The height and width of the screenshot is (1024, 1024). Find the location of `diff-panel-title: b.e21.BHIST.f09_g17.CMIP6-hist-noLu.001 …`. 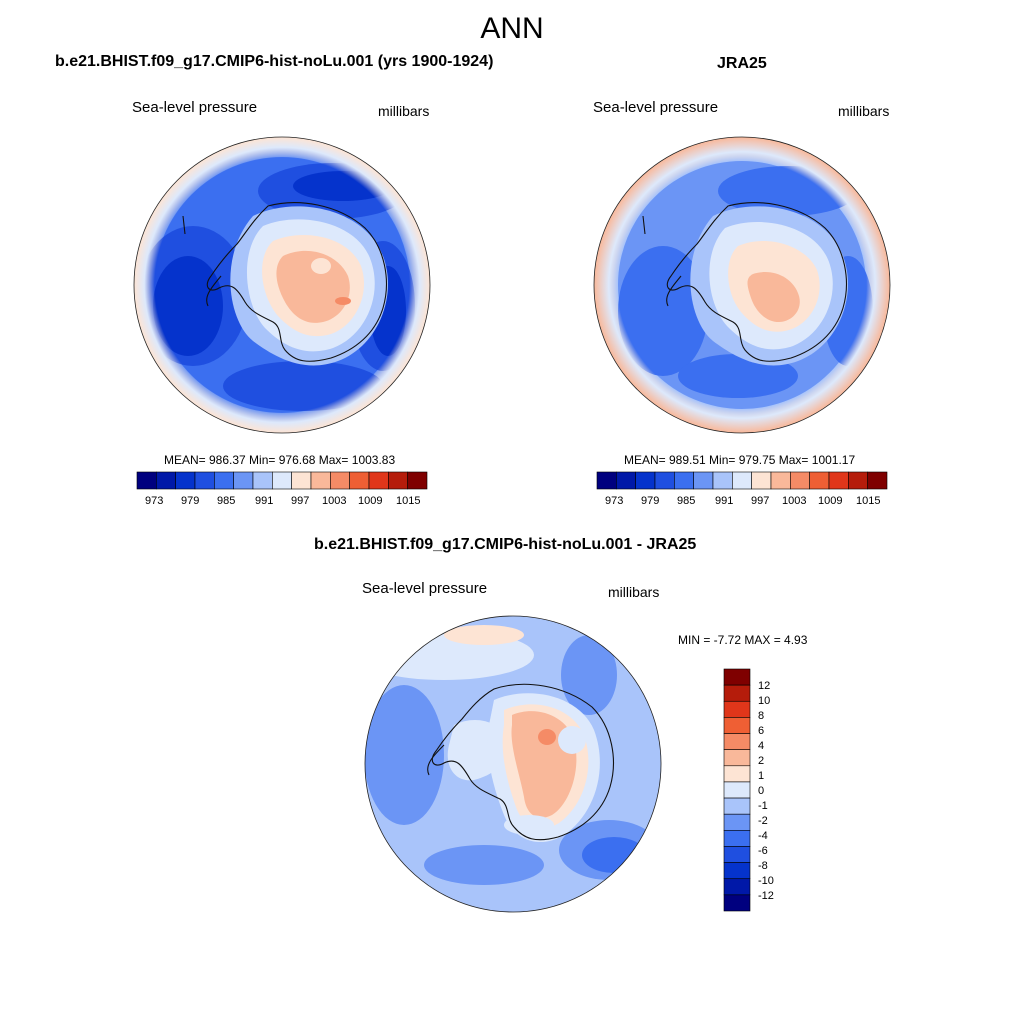

diff-panel-title: b.e21.BHIST.f09_g17.CMIP6-hist-noLu.001 … is located at coordinates (505, 544).